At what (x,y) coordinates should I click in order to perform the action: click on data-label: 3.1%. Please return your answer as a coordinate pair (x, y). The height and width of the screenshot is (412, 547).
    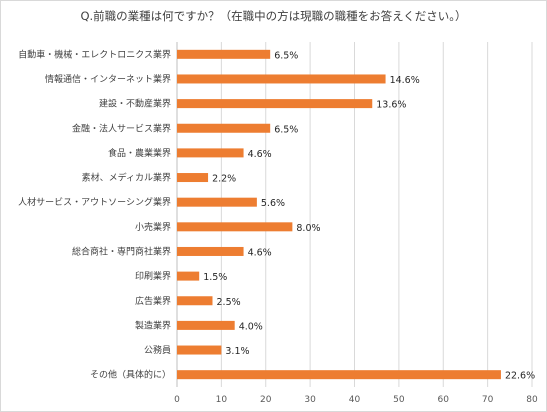
    Looking at the image, I should click on (237, 351).